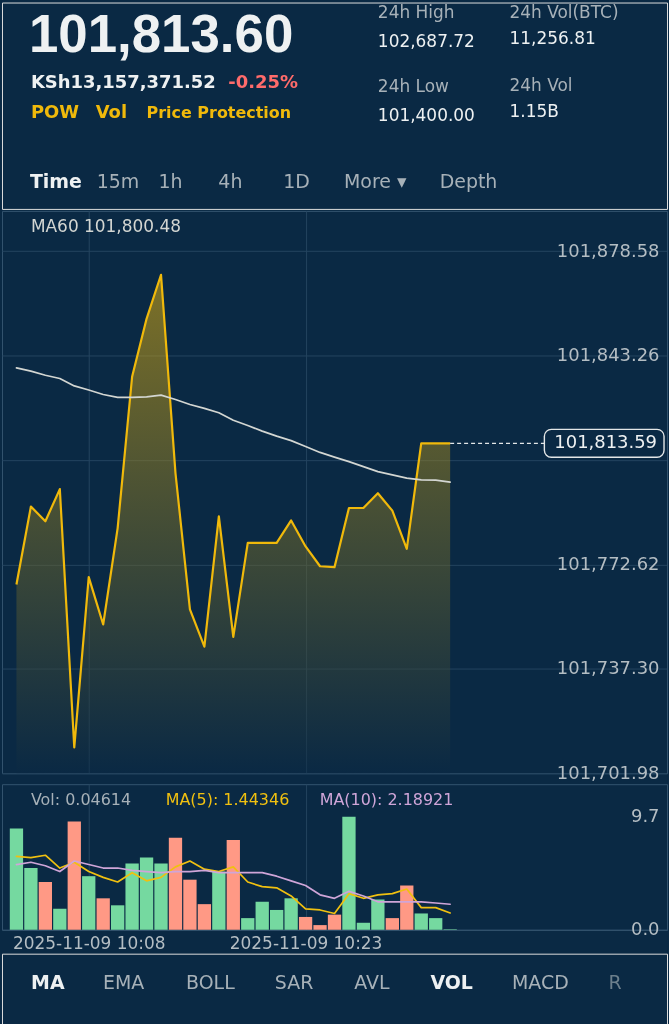 The height and width of the screenshot is (1024, 669). What do you see at coordinates (55, 180) in the screenshot?
I see `text: Time` at bounding box center [55, 180].